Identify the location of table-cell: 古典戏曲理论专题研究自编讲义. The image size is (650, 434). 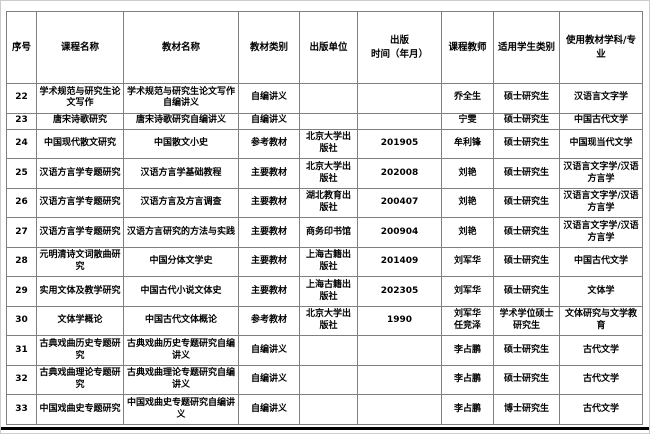
(181, 380).